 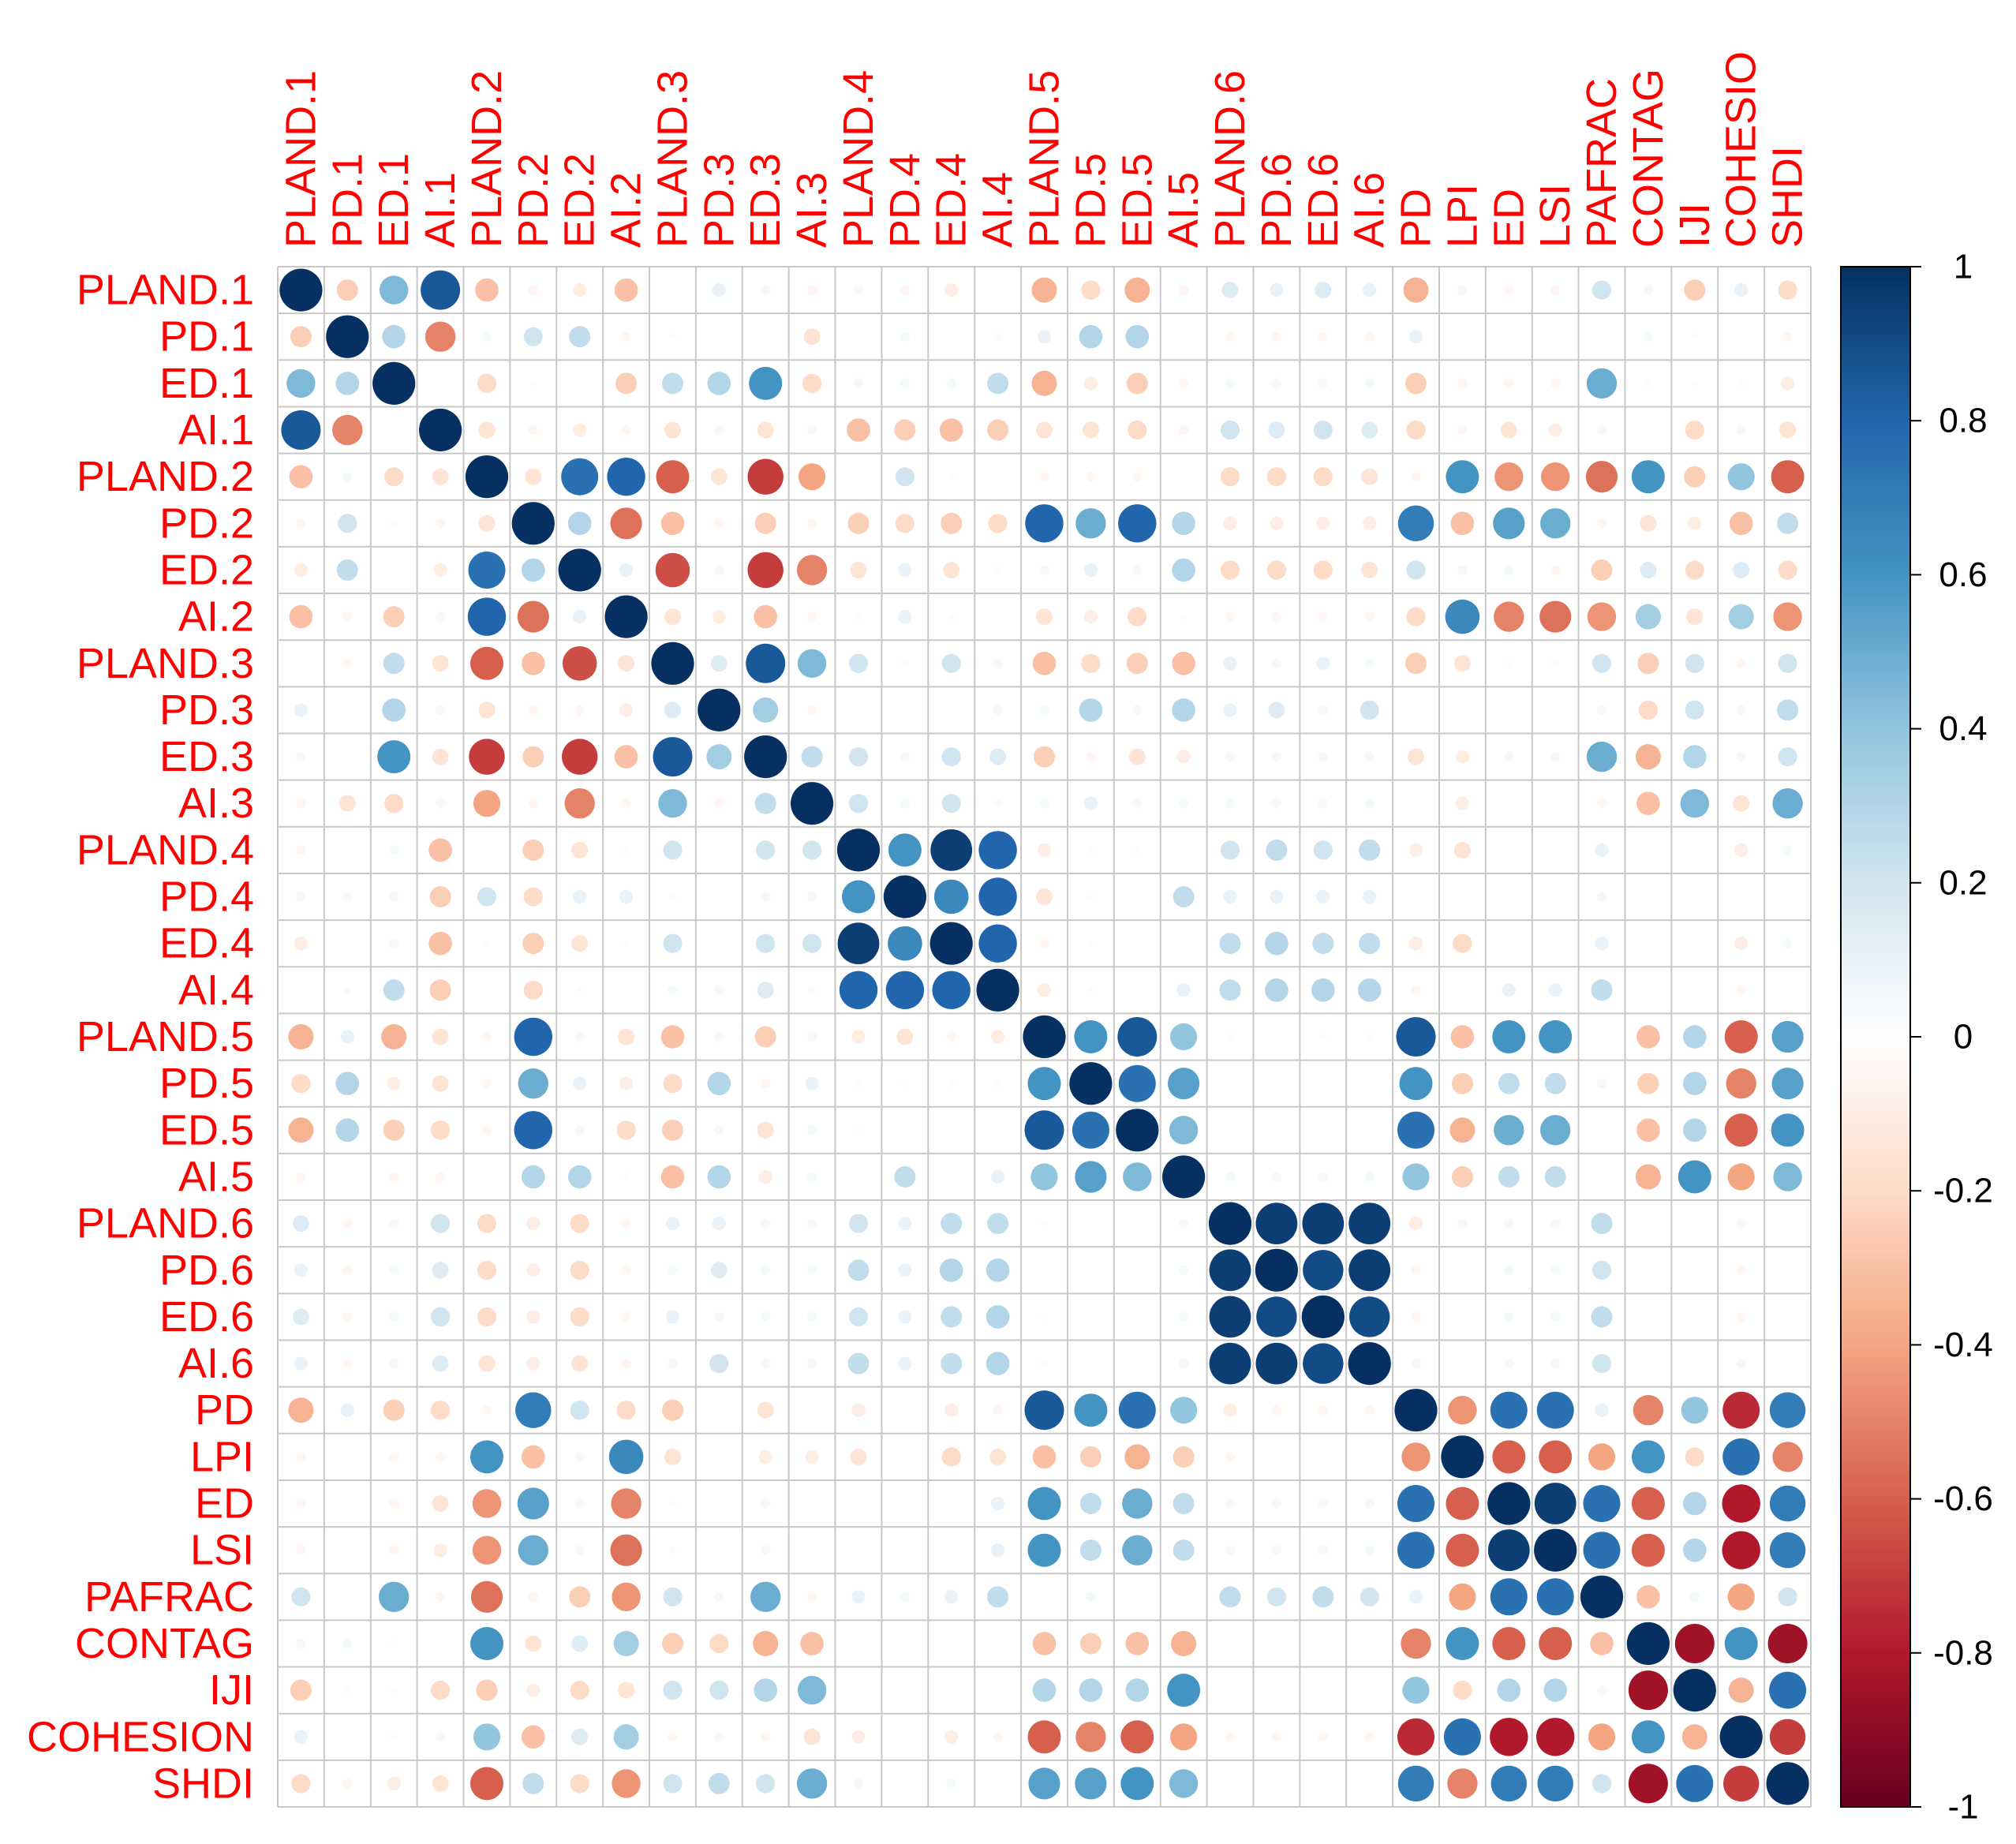 What do you see at coordinates (206, 1270) in the screenshot?
I see `row-label: PD.6` at bounding box center [206, 1270].